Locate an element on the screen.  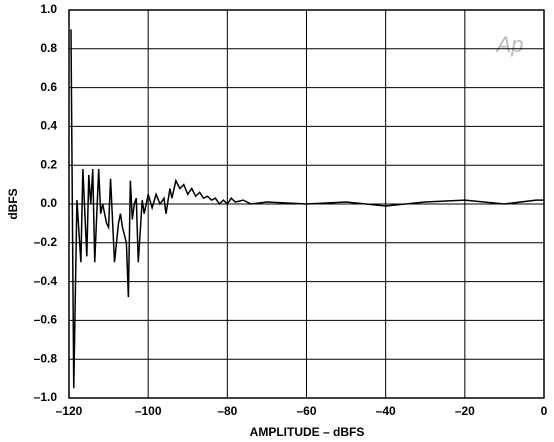
x-tick-label: –20 is located at coordinates (465, 411).